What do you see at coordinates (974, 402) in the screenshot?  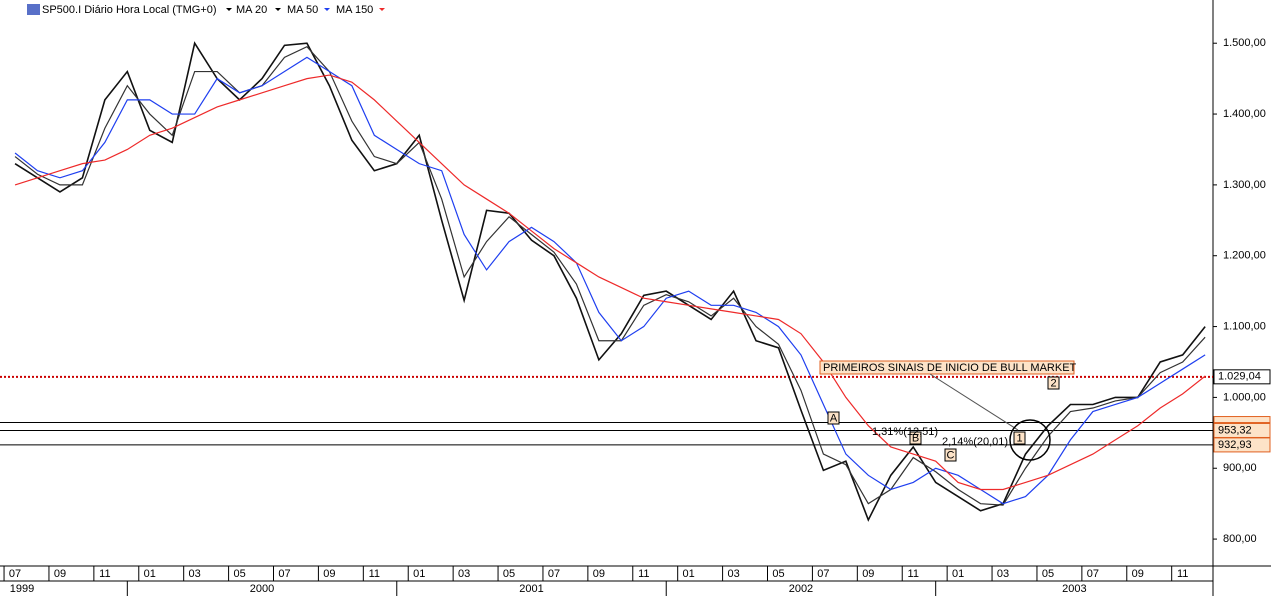 I see `annotation-leader` at bounding box center [974, 402].